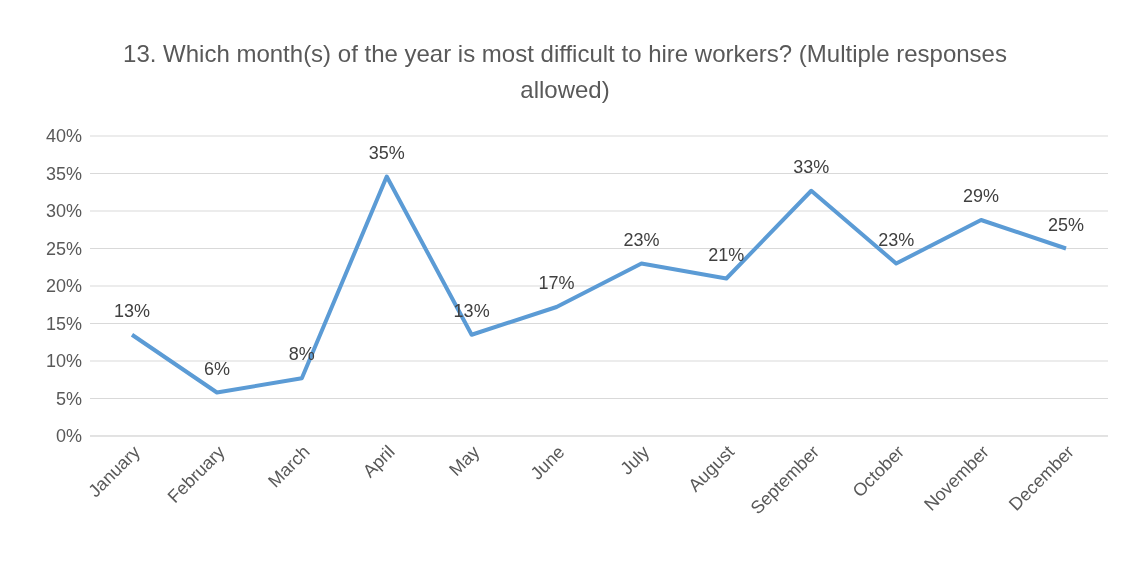 Image resolution: width=1130 pixels, height=567 pixels. Describe the element at coordinates (63, 211) in the screenshot. I see `y-tick-label: 30%` at that location.